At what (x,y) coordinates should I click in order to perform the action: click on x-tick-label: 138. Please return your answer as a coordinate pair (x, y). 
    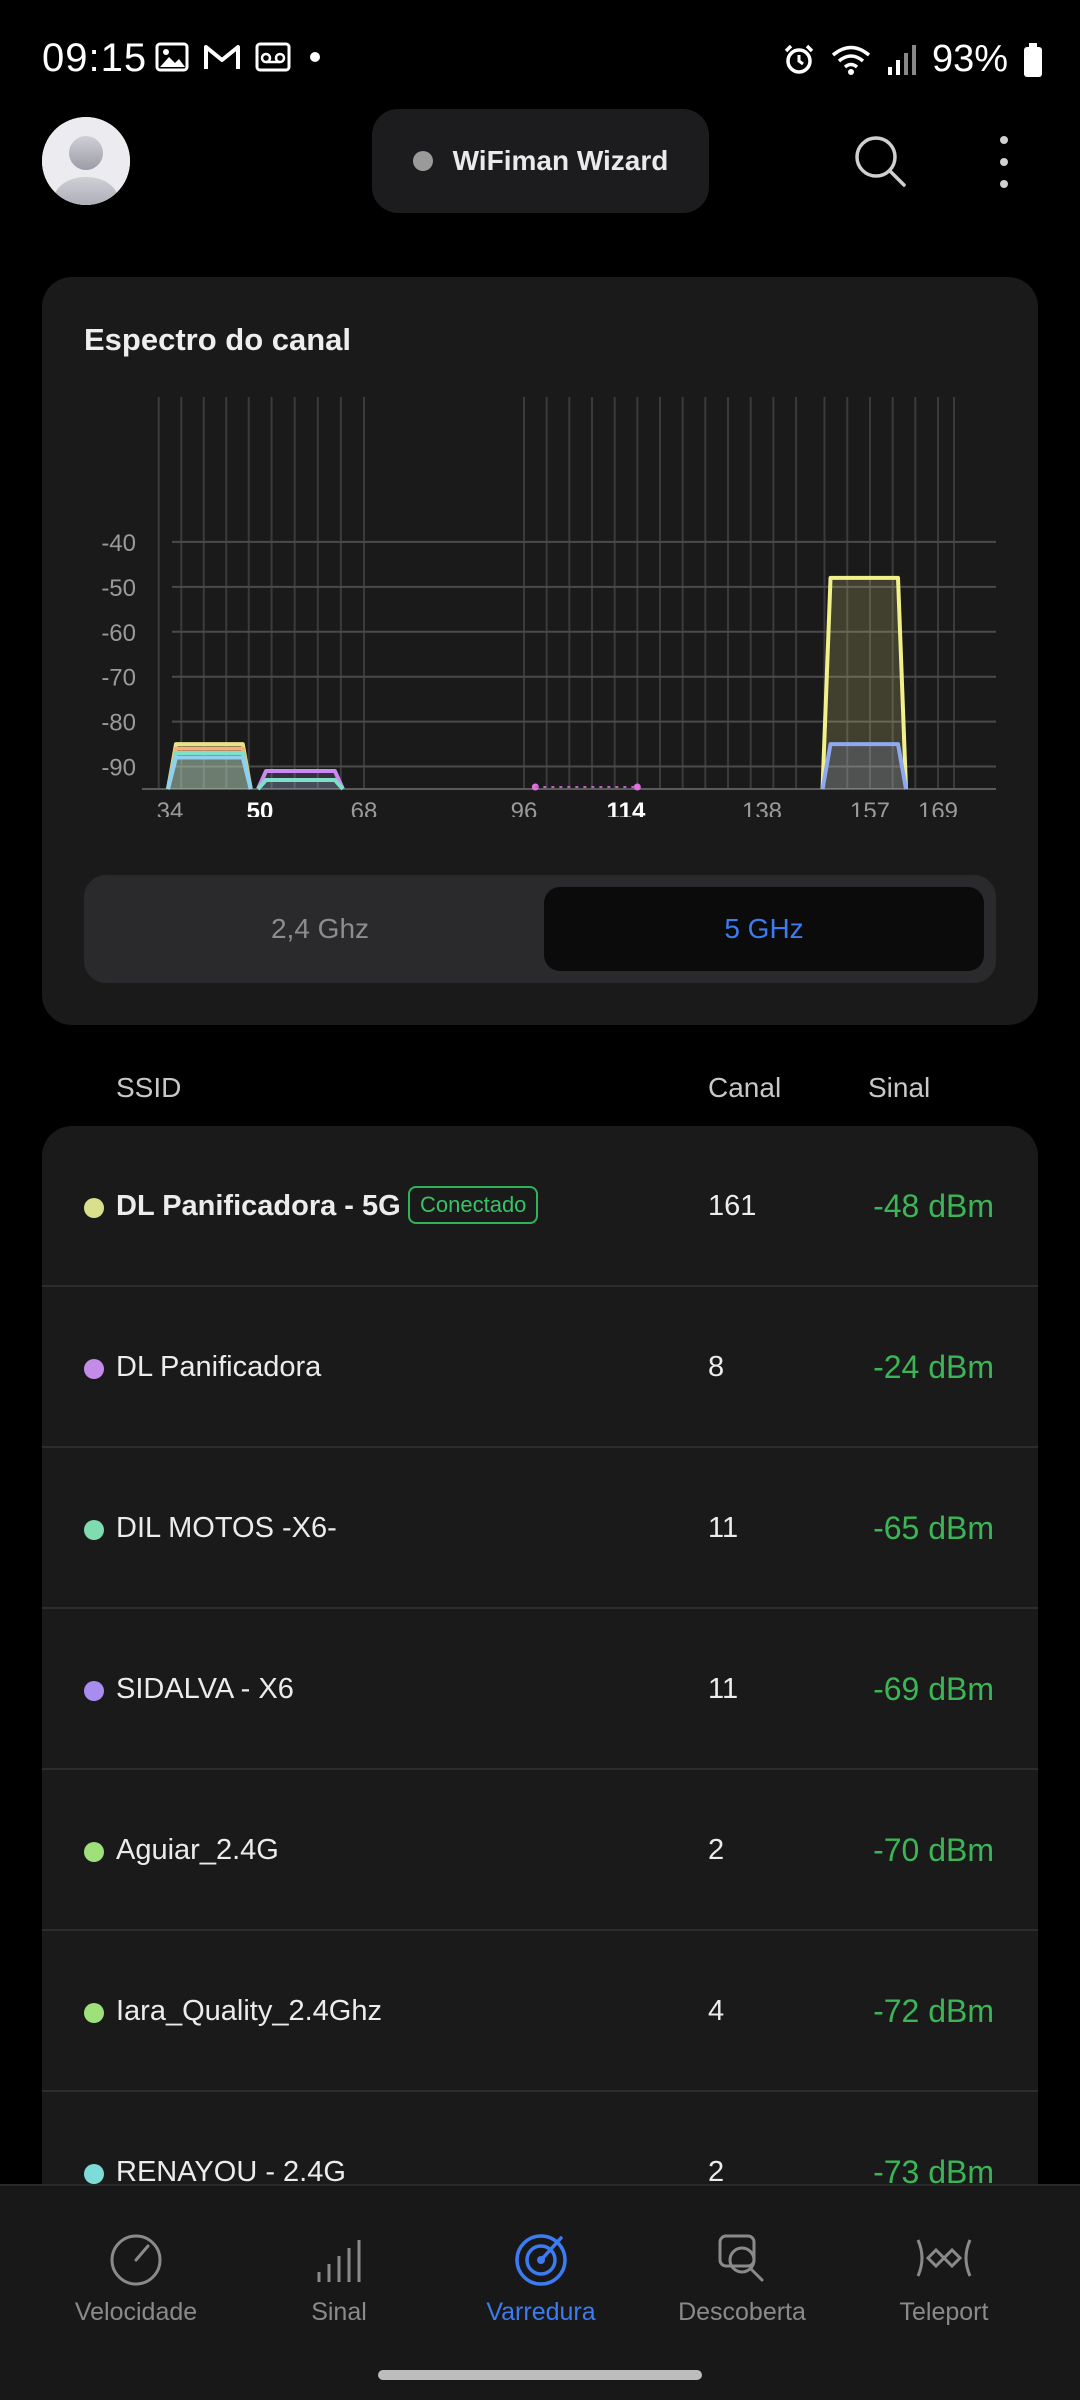
    Looking at the image, I should click on (762, 807).